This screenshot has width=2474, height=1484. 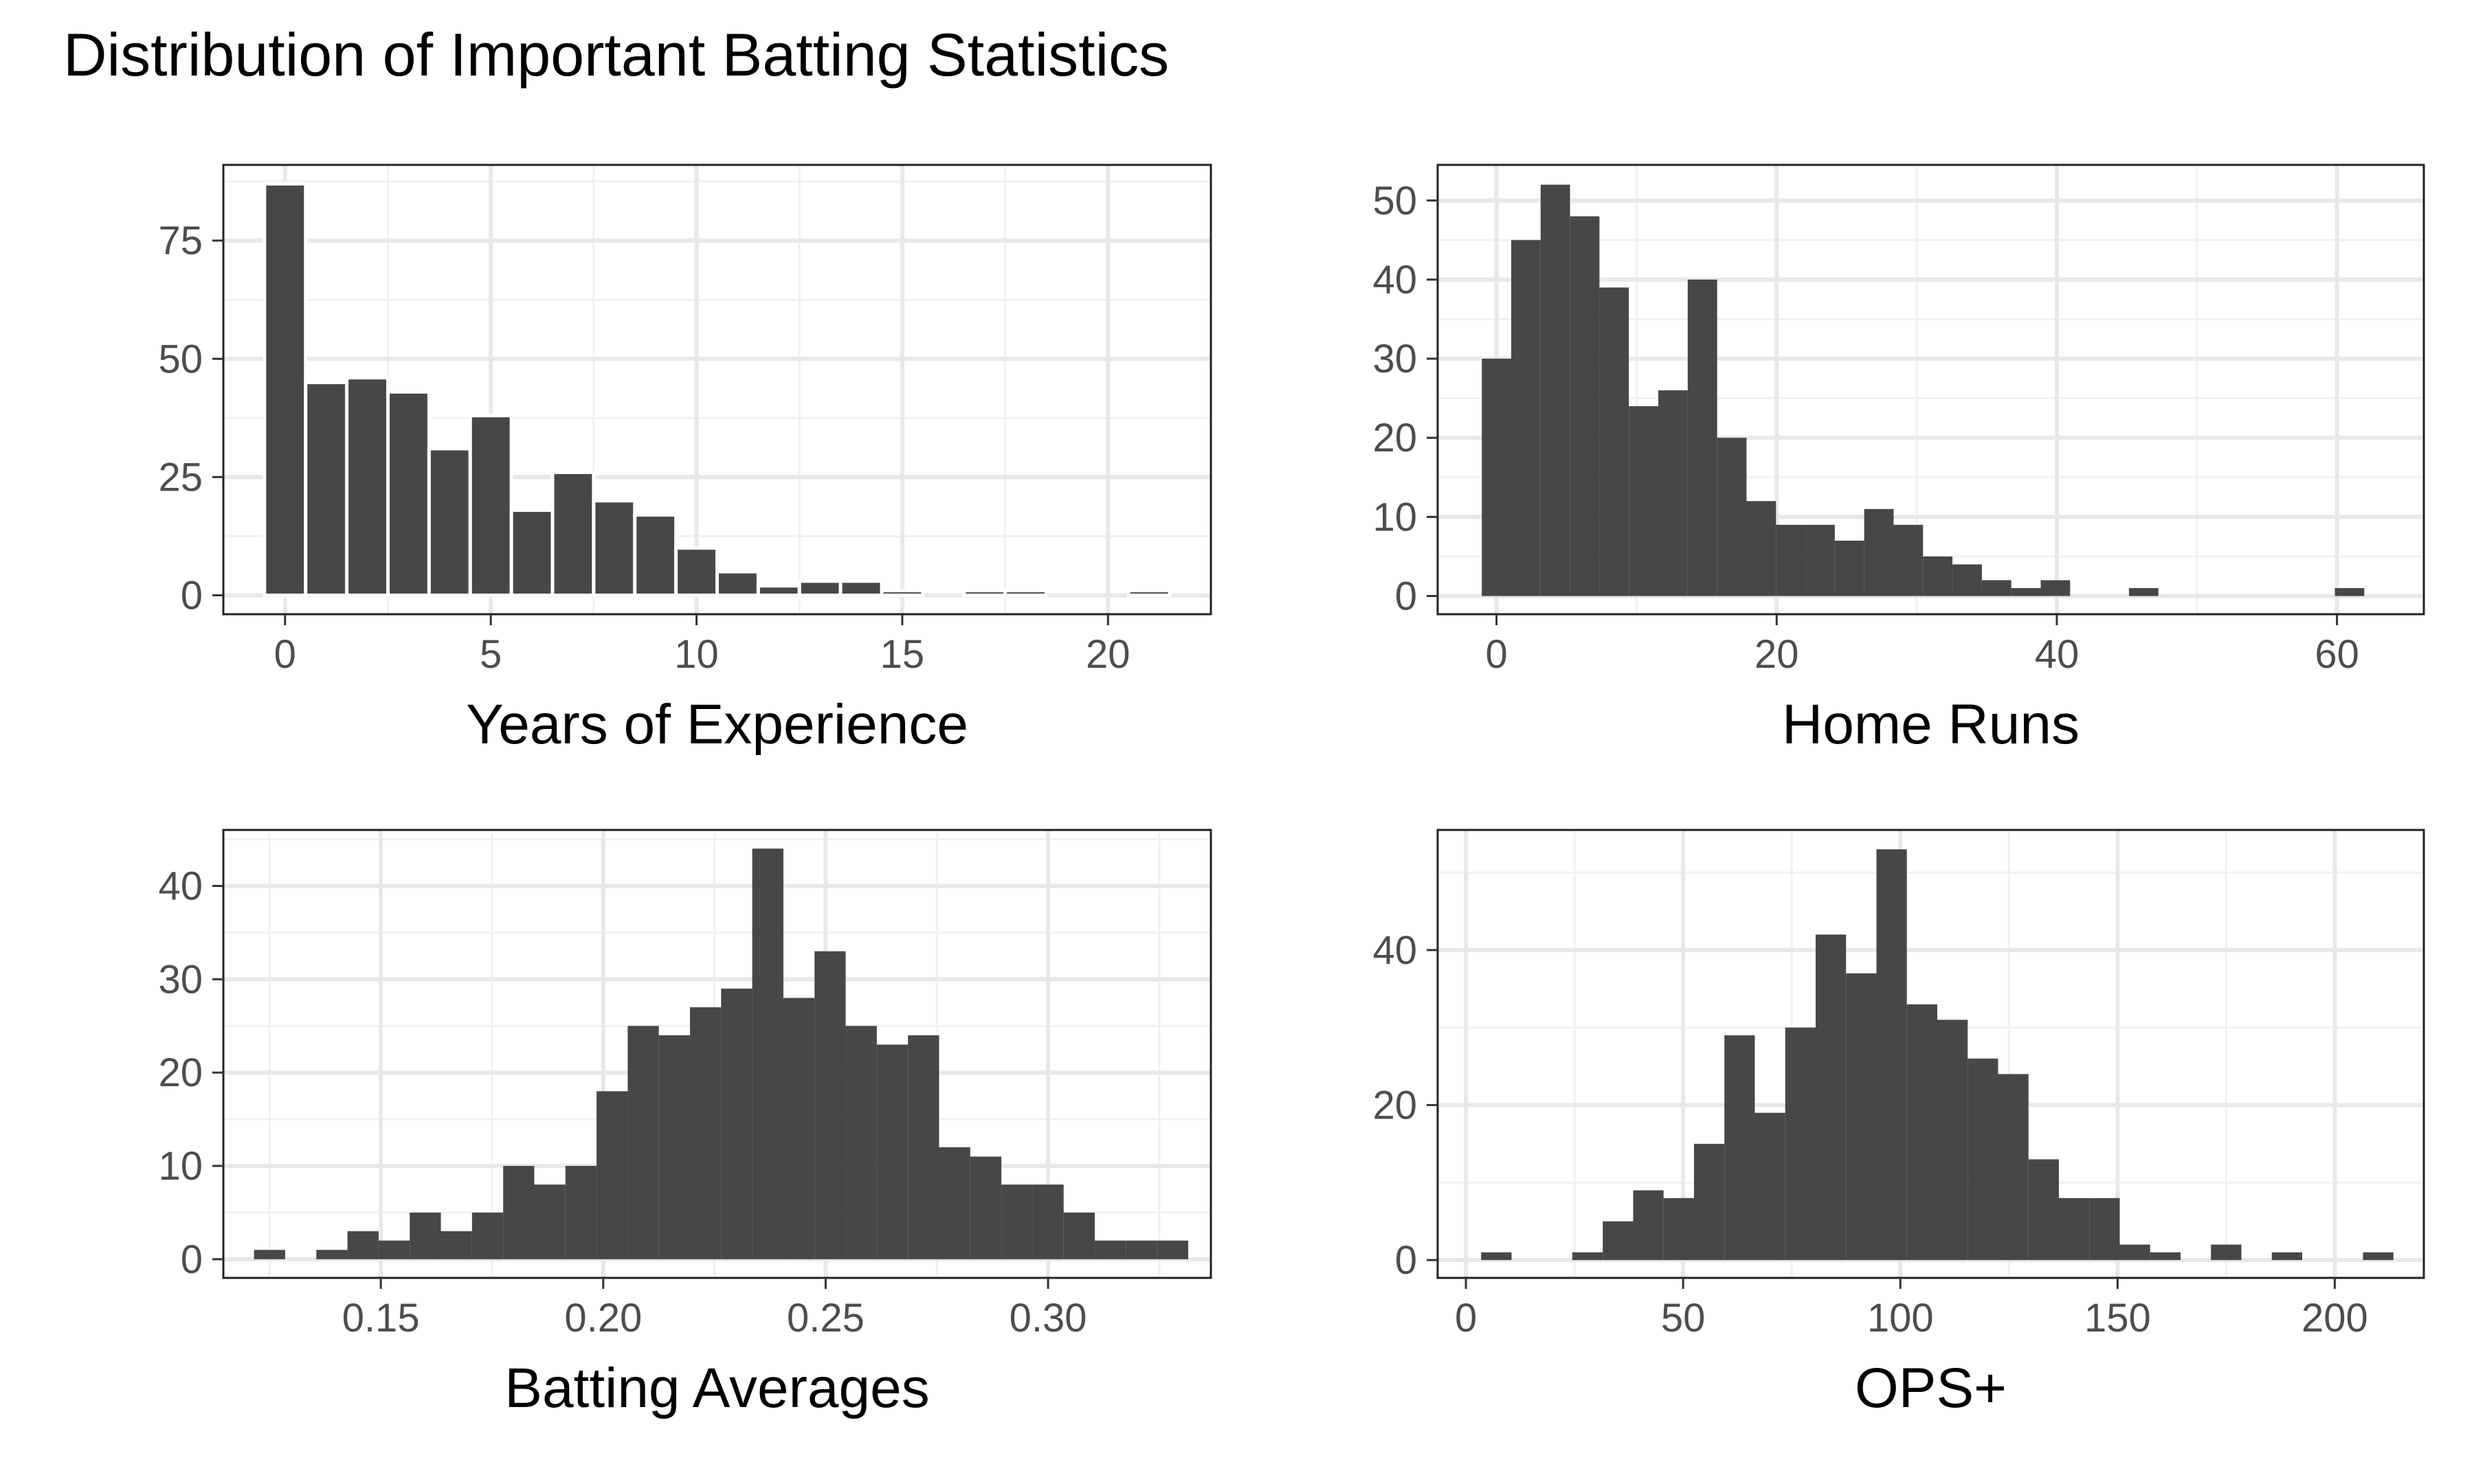 What do you see at coordinates (180, 359) in the screenshot?
I see `y-tick-label: 50` at bounding box center [180, 359].